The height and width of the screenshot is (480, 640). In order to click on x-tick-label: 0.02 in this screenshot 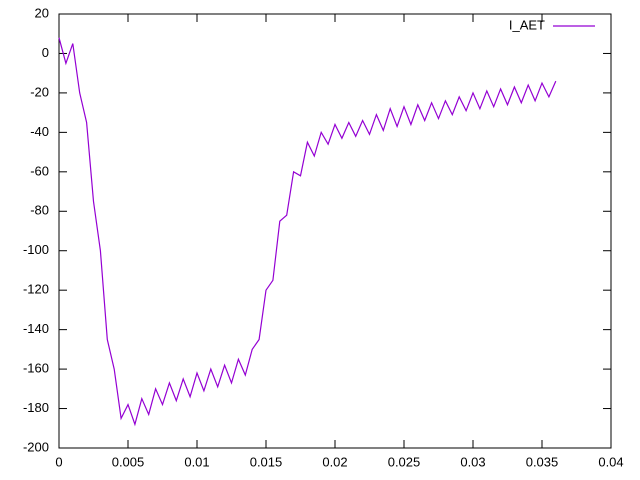, I will do `click(334, 461)`.